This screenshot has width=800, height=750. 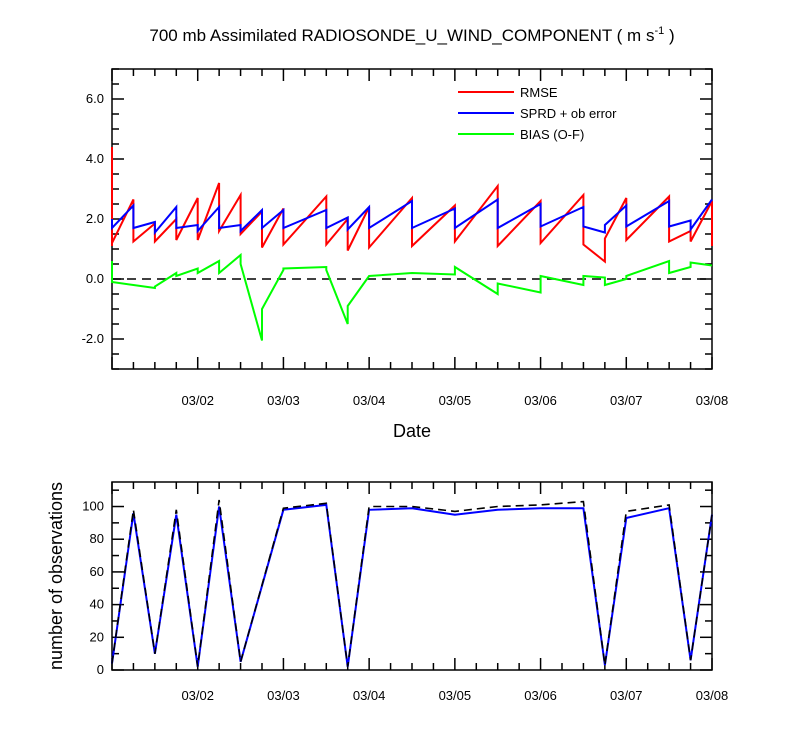 I want to click on series-line-bias-o-f, so click(x=412, y=296).